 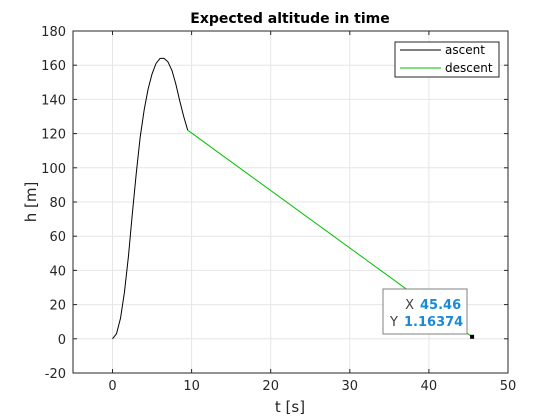 I want to click on y-tick-label: 60, so click(x=57, y=237).